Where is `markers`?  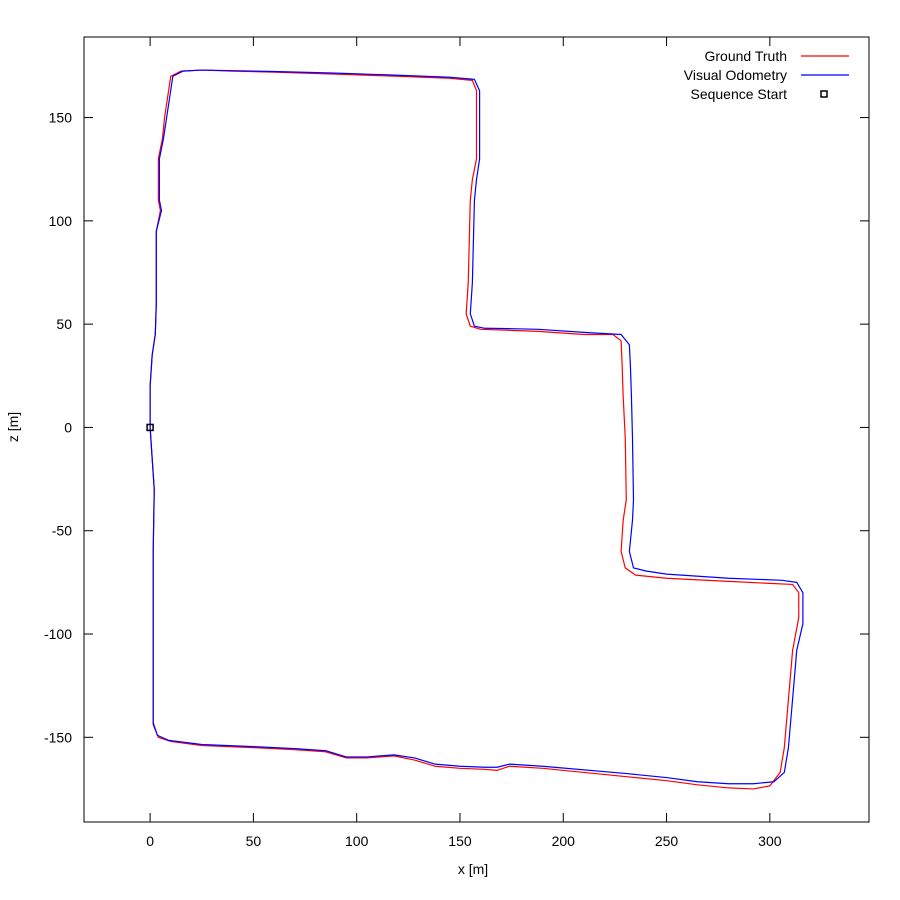 markers is located at coordinates (150, 427).